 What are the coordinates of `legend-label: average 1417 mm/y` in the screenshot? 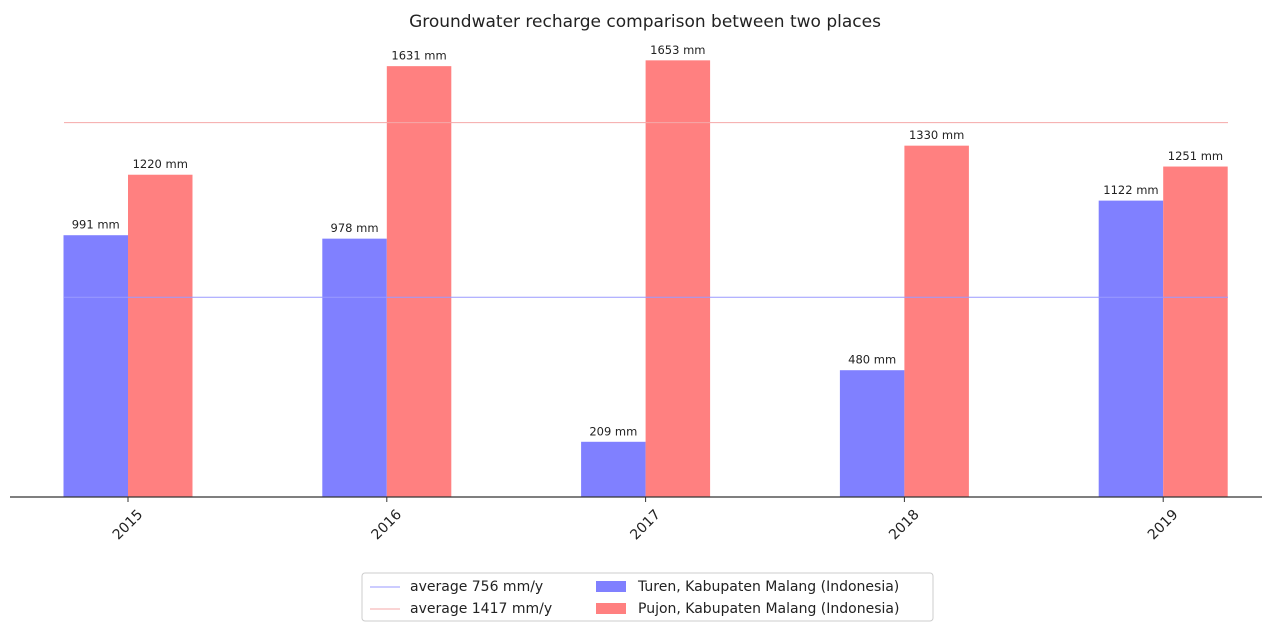 It's located at (481, 609).